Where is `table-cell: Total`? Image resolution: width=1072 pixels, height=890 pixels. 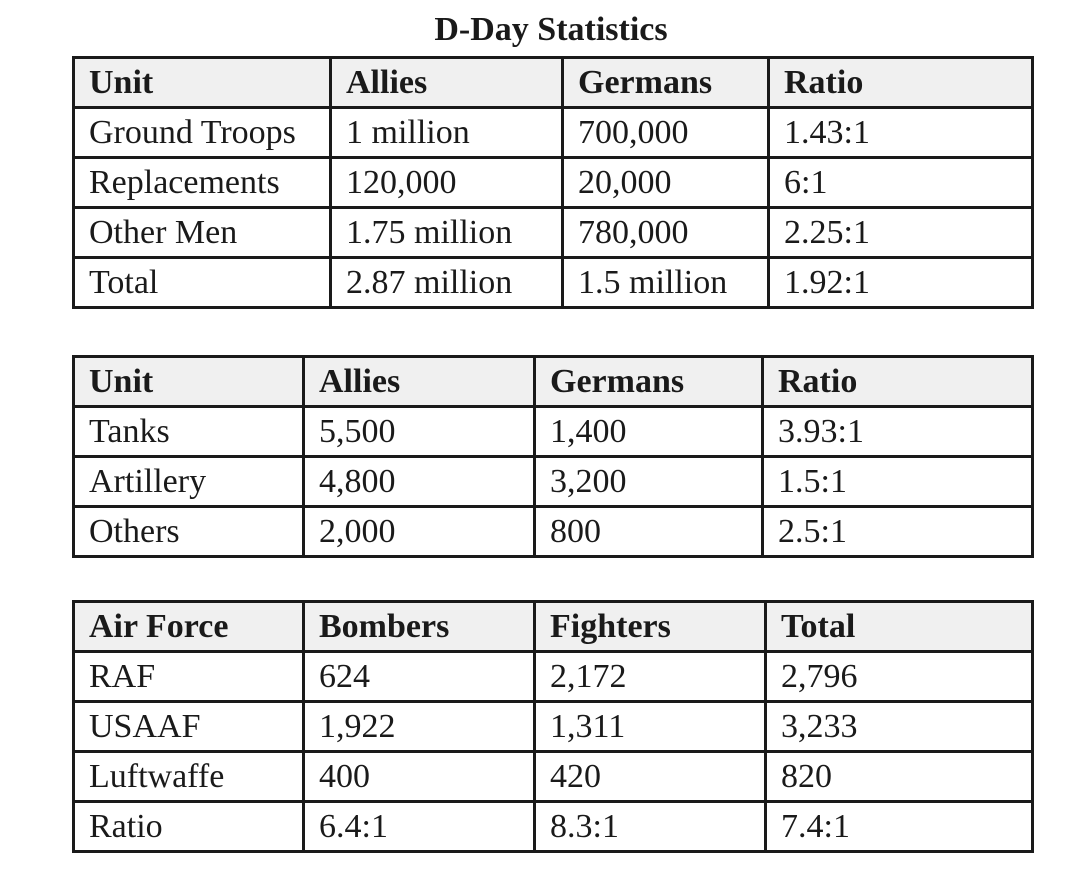 table-cell: Total is located at coordinates (202, 282).